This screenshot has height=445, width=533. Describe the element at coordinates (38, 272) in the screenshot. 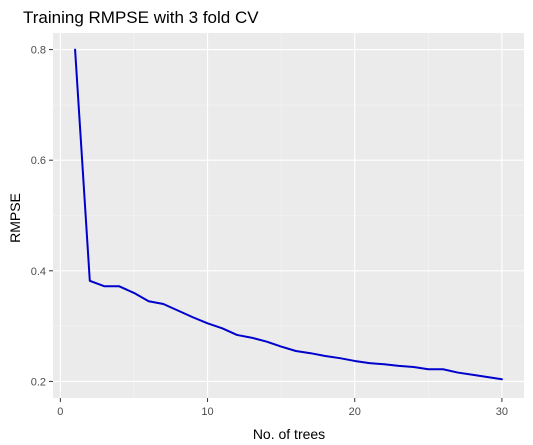

I see `y-tick-label: 0.4` at that location.